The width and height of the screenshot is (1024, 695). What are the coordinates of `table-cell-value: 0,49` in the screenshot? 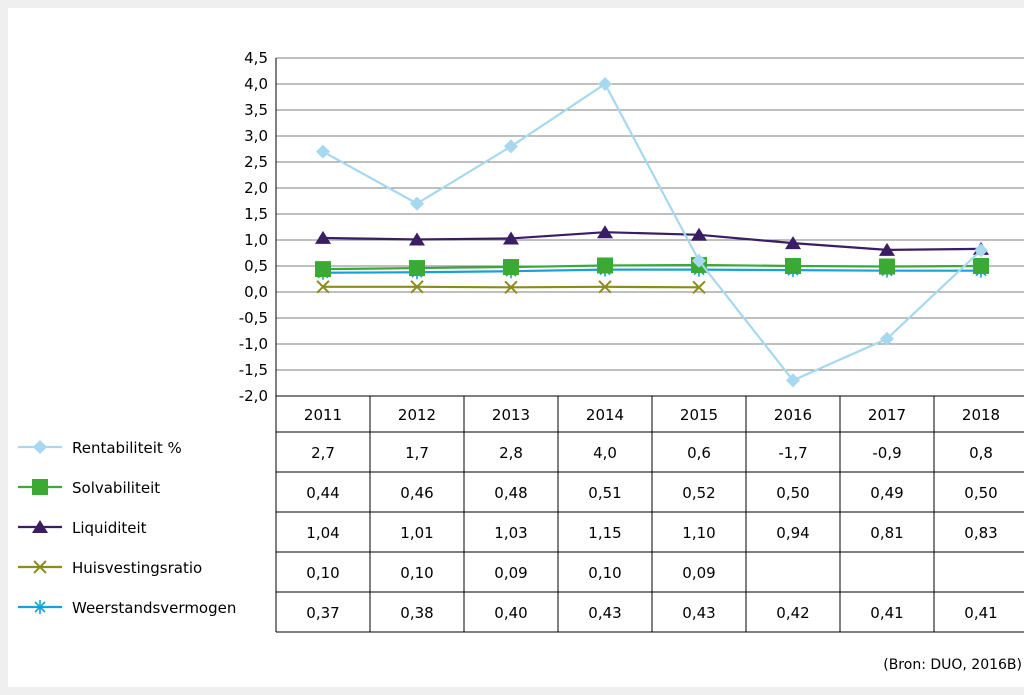 It's located at (886, 493).